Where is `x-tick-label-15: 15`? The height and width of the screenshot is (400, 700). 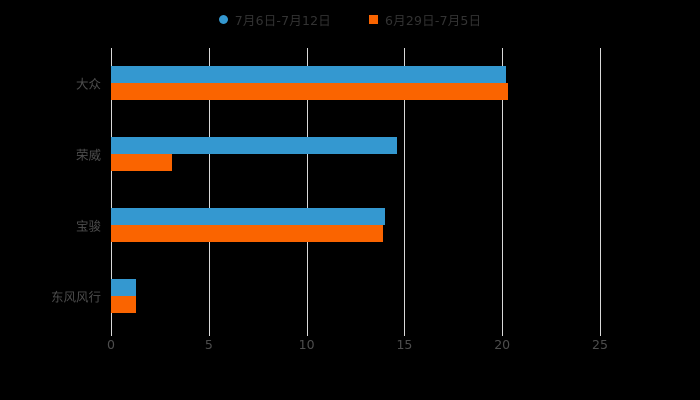 x-tick-label-15: 15 is located at coordinates (404, 344).